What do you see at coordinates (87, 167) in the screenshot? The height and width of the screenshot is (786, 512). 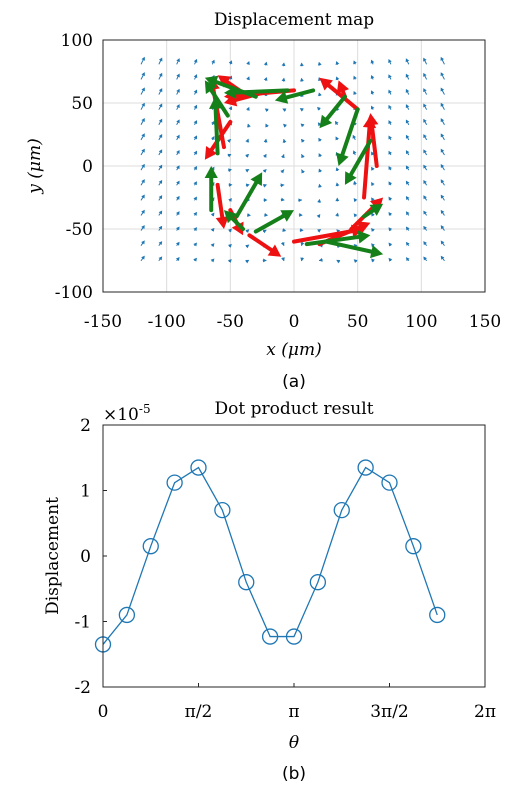 I see `y-tick-label: 0` at bounding box center [87, 167].